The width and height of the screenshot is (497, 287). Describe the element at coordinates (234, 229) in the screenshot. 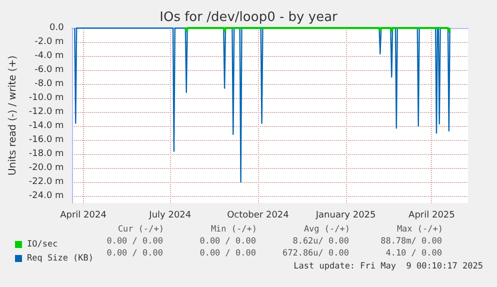

I see `text: Min (-/+)` at that location.